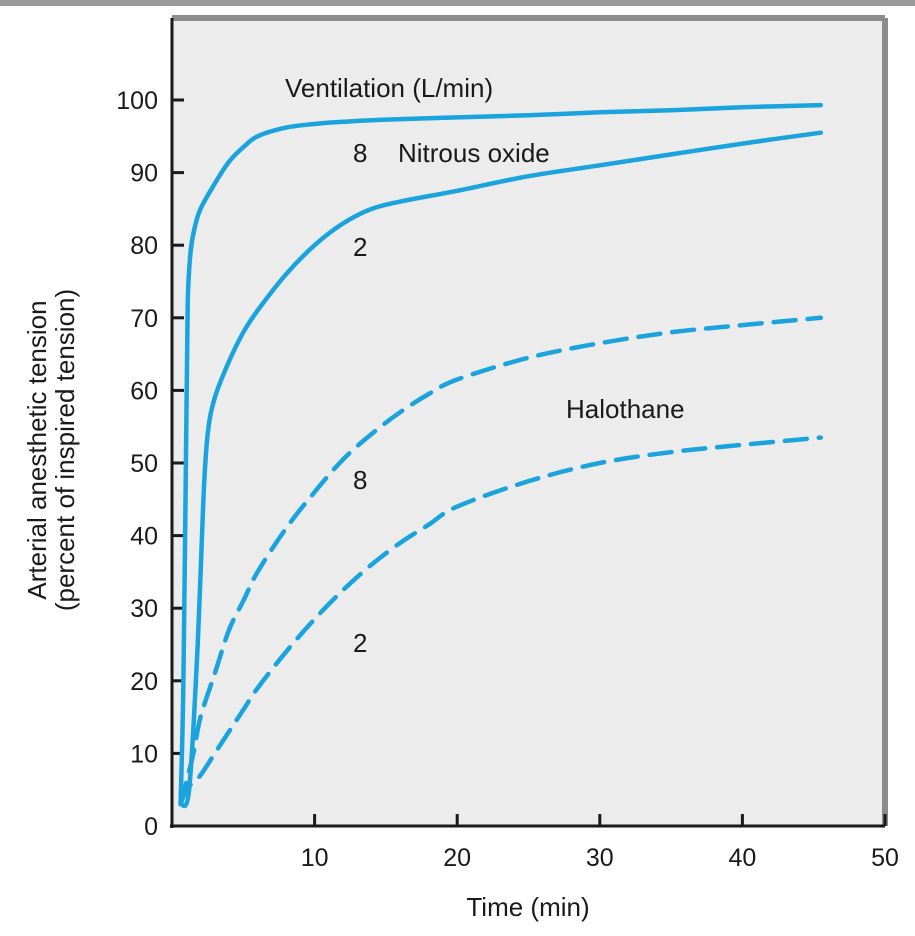 This screenshot has width=915, height=936. Describe the element at coordinates (360, 480) in the screenshot. I see `halothane-8-label: 8` at that location.